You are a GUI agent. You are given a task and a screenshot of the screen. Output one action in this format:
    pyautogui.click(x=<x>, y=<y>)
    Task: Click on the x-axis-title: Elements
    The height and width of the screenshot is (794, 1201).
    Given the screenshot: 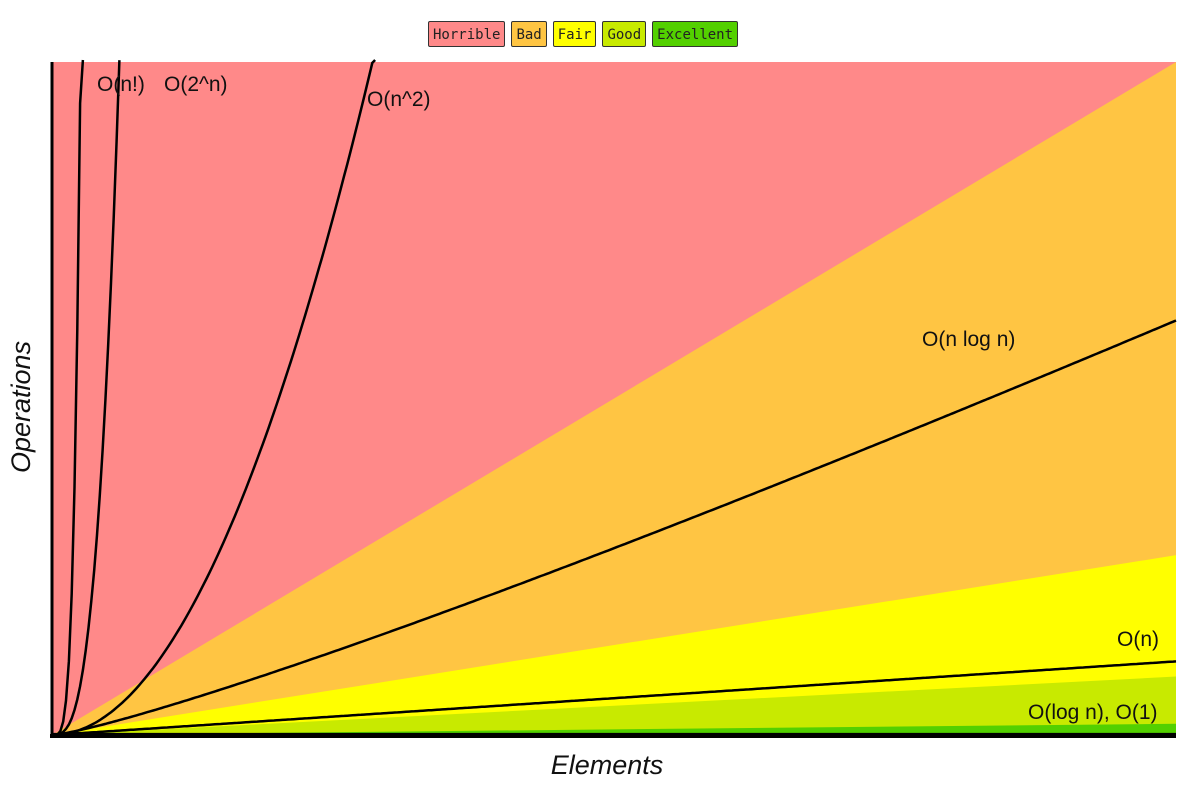 What is the action you would take?
    pyautogui.click(x=607, y=765)
    